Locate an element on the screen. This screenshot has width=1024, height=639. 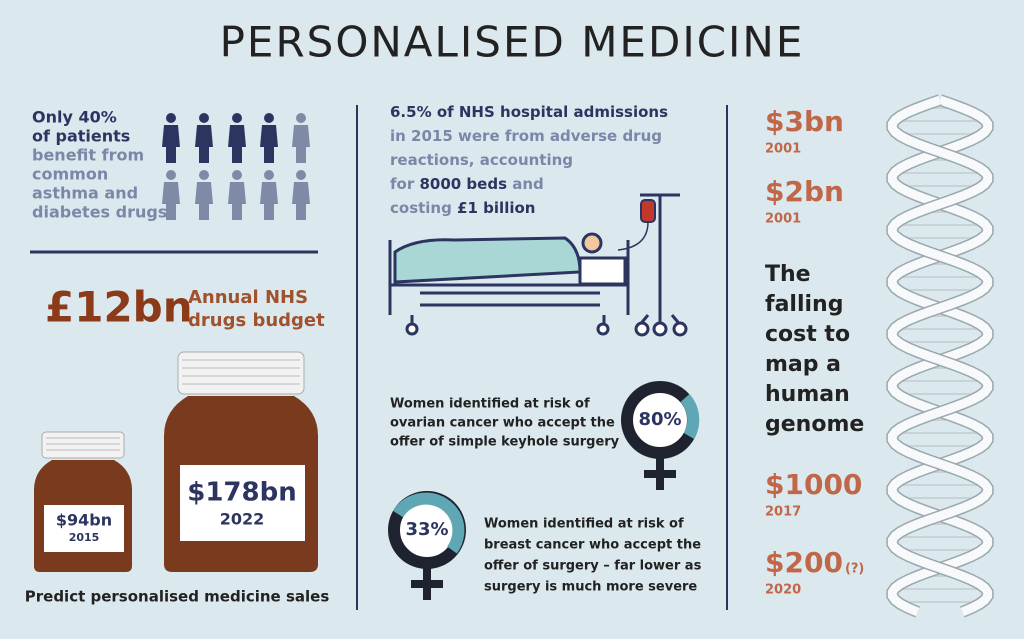
genome-heading: The is located at coordinates (788, 274).